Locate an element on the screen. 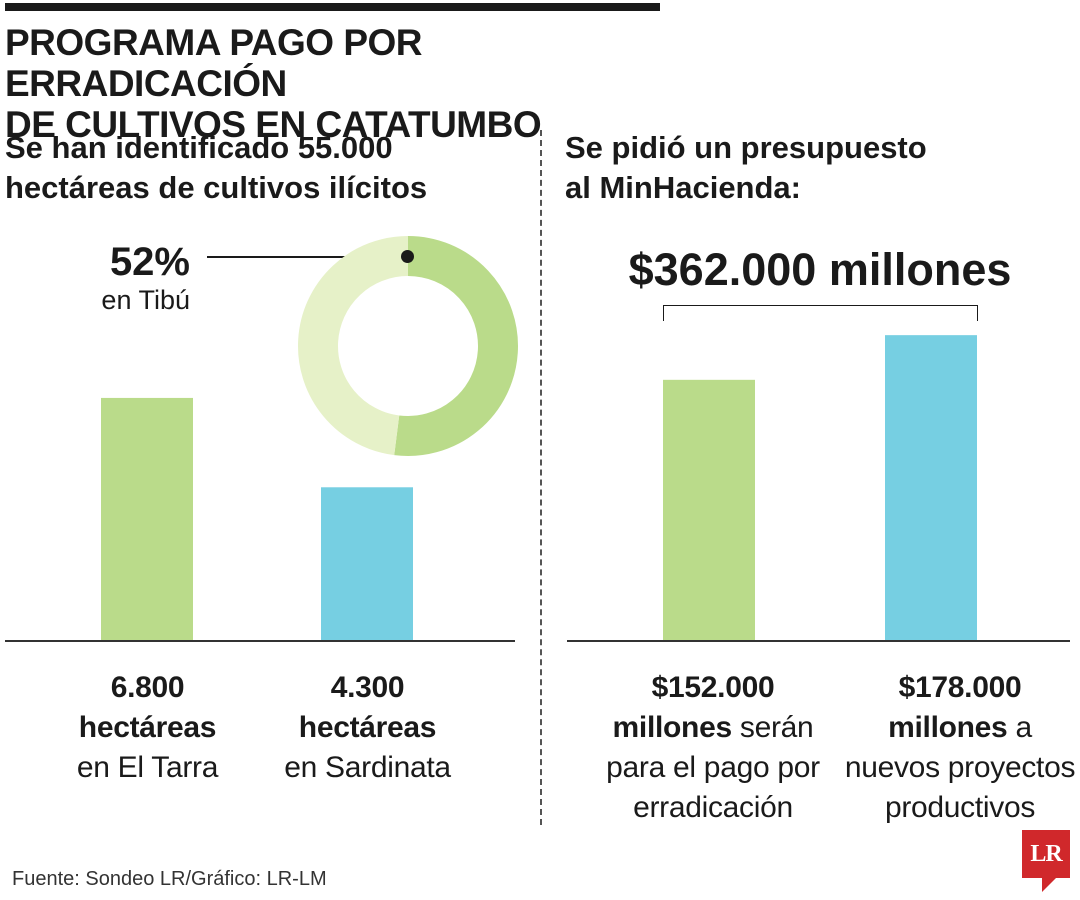 The width and height of the screenshot is (1080, 900). right-subtitle-line-2: al MinHacienda: is located at coordinates (683, 187).